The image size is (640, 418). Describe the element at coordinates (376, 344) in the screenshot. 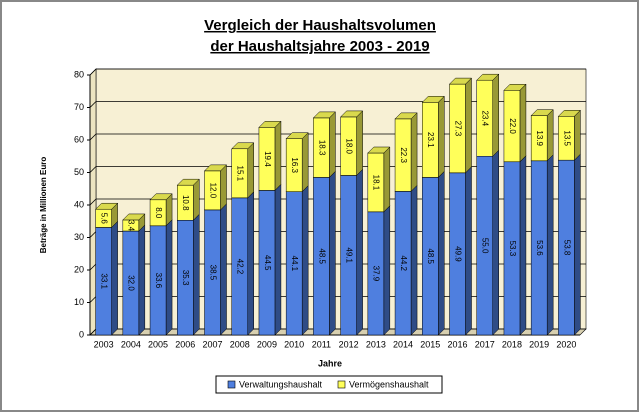

I see `x-tick-label: 2013` at that location.